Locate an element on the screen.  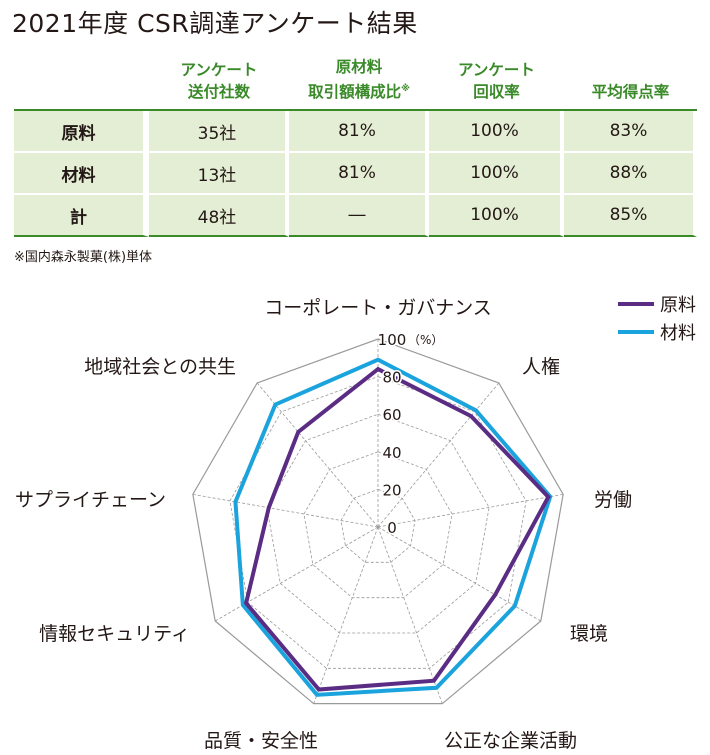
table-cell: 48社 is located at coordinates (219, 216).